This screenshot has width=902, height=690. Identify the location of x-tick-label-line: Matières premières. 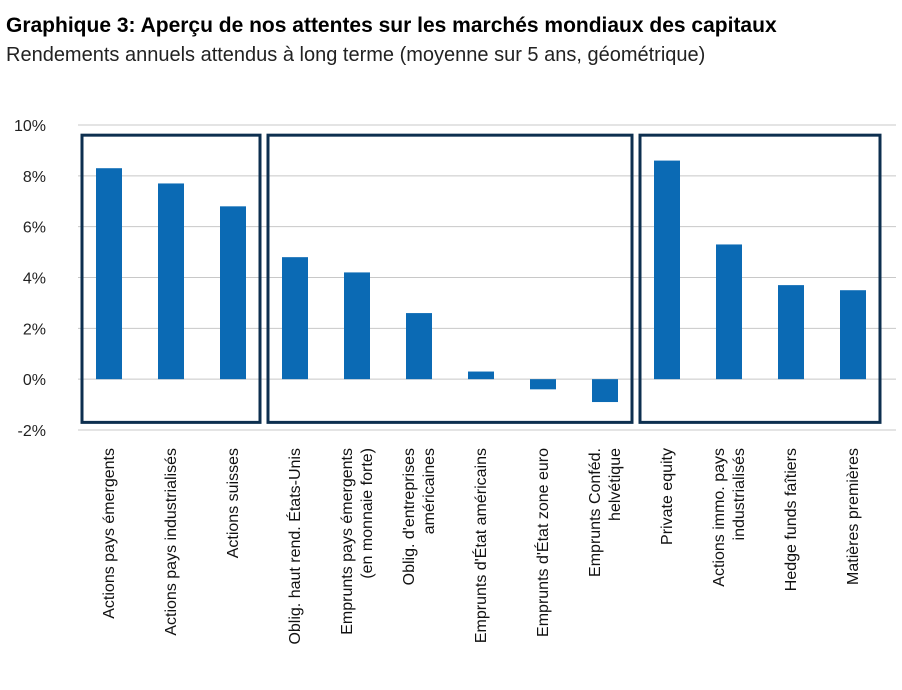
(853, 516).